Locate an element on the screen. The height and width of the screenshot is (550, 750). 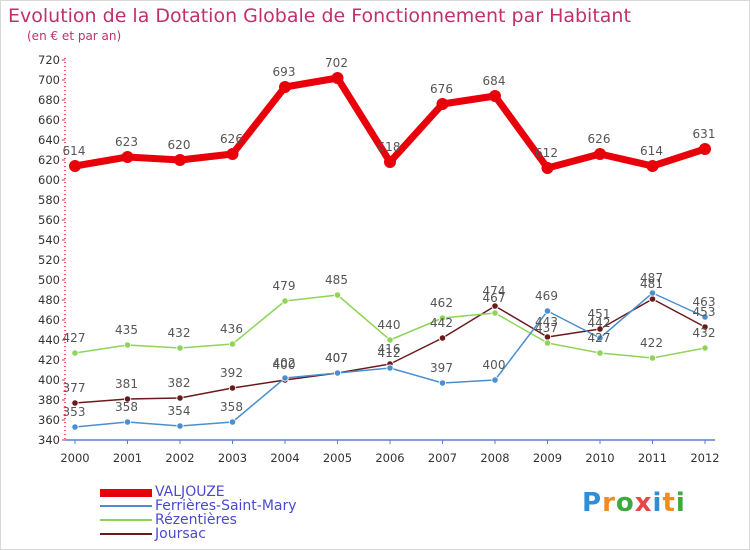
data-label-rezentieres: 440 is located at coordinates (389, 325).